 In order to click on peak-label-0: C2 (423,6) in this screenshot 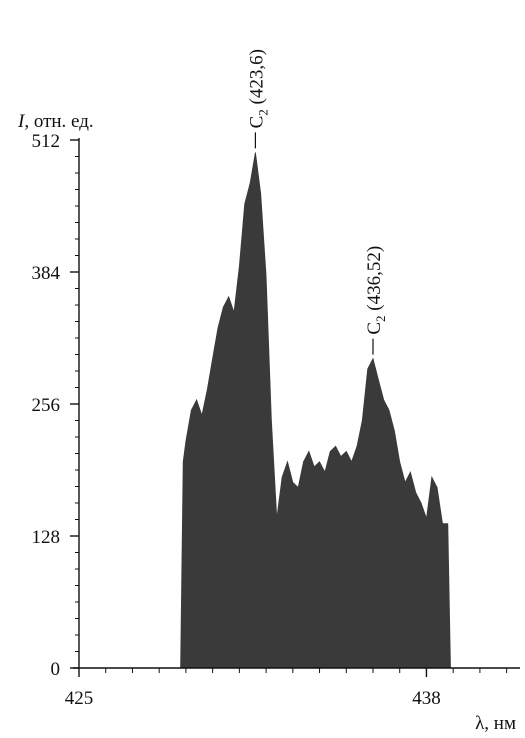, I will do `click(258, 88)`.